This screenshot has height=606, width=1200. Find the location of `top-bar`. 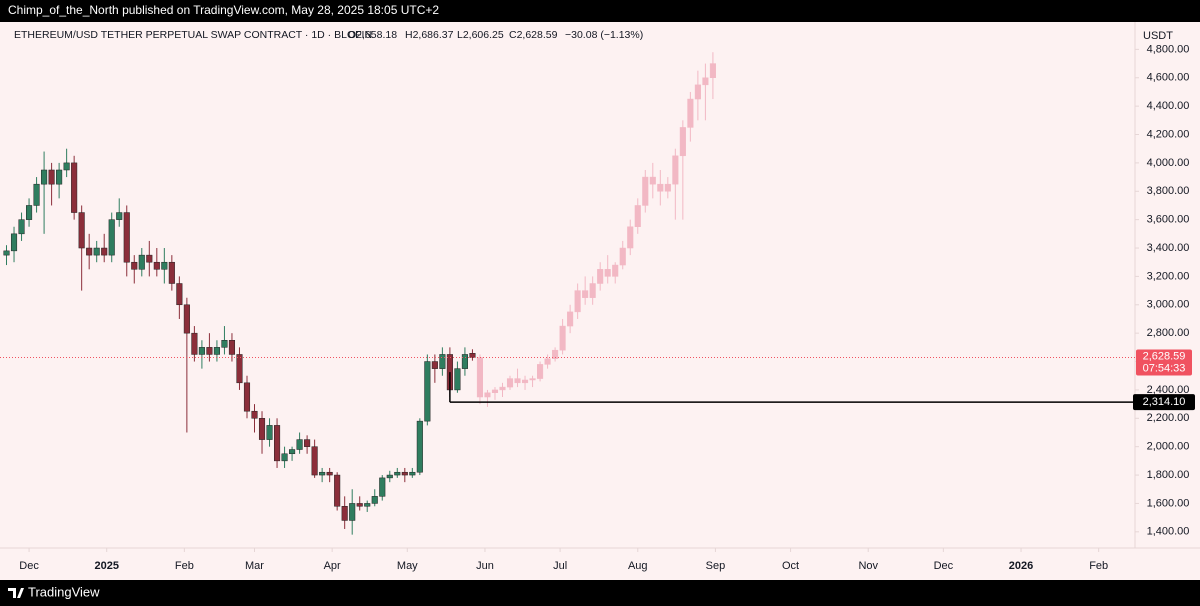

top-bar is located at coordinates (600, 11).